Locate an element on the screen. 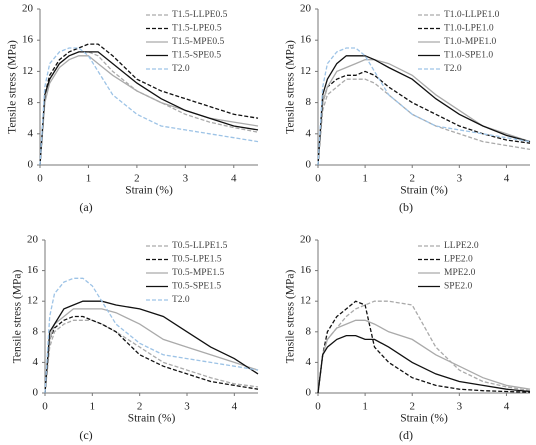 This screenshot has height=445, width=536. panel-label: (b) is located at coordinates (406, 207).